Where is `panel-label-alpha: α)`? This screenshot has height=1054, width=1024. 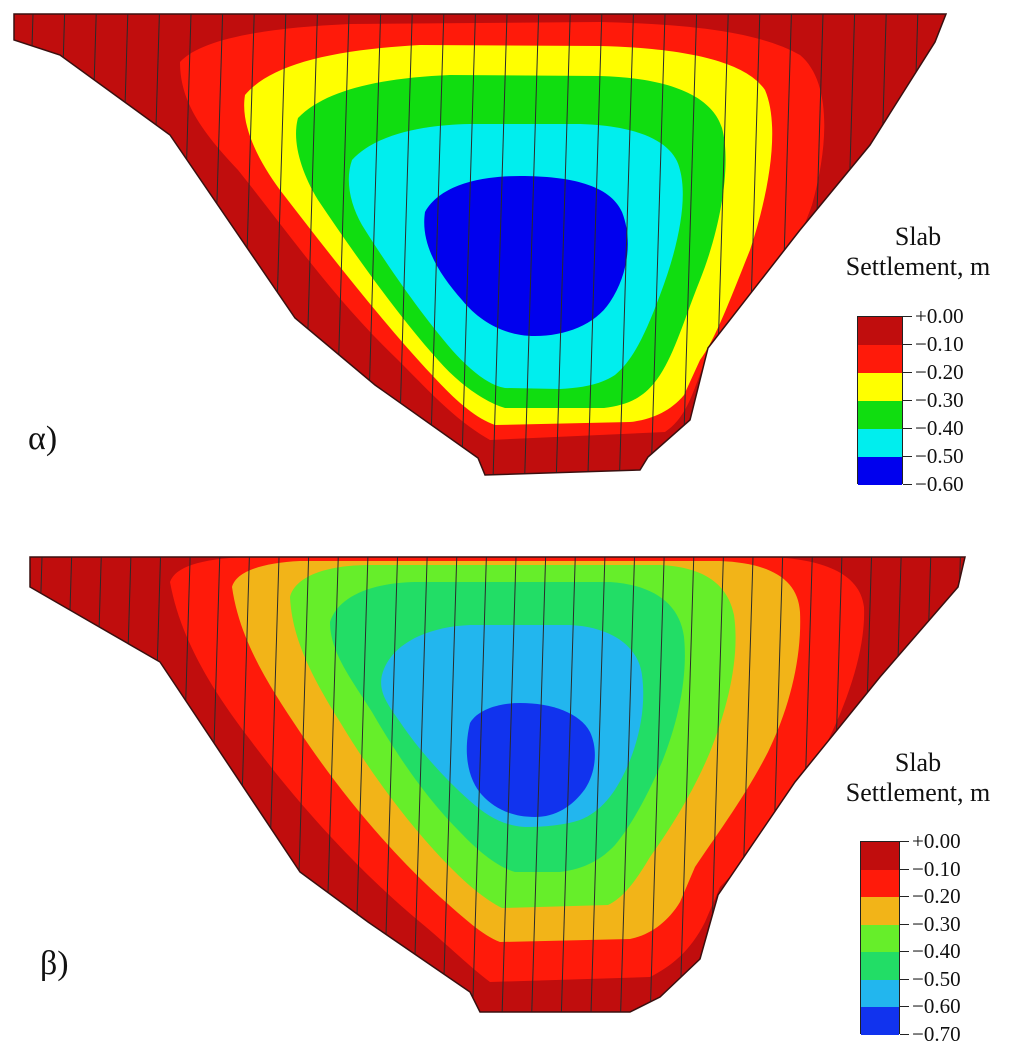
panel-label-alpha: α) is located at coordinates (43, 438).